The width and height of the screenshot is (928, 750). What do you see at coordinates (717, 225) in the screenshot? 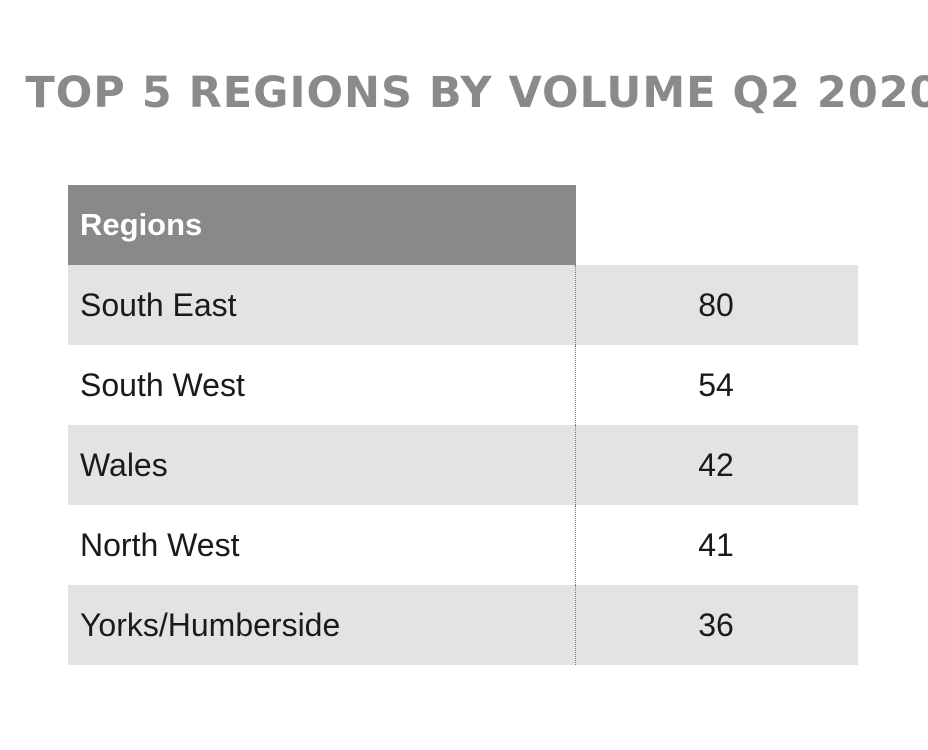
I see `value-column-header` at bounding box center [717, 225].